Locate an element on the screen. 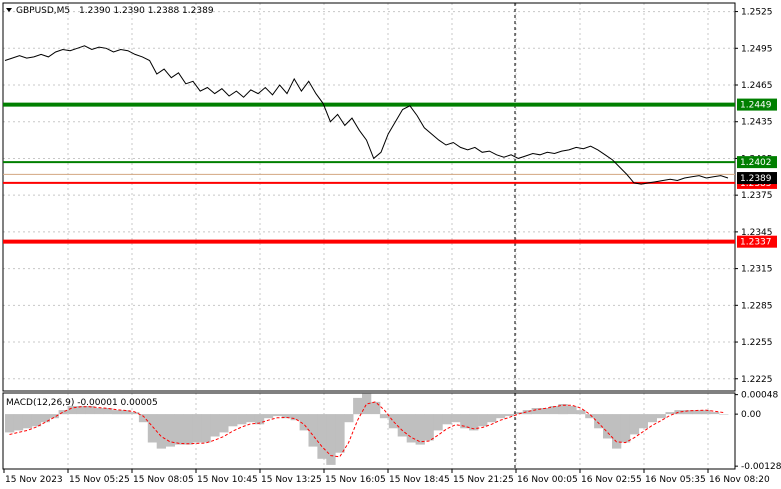  price-tick-label: 1.2225 is located at coordinates (757, 380).